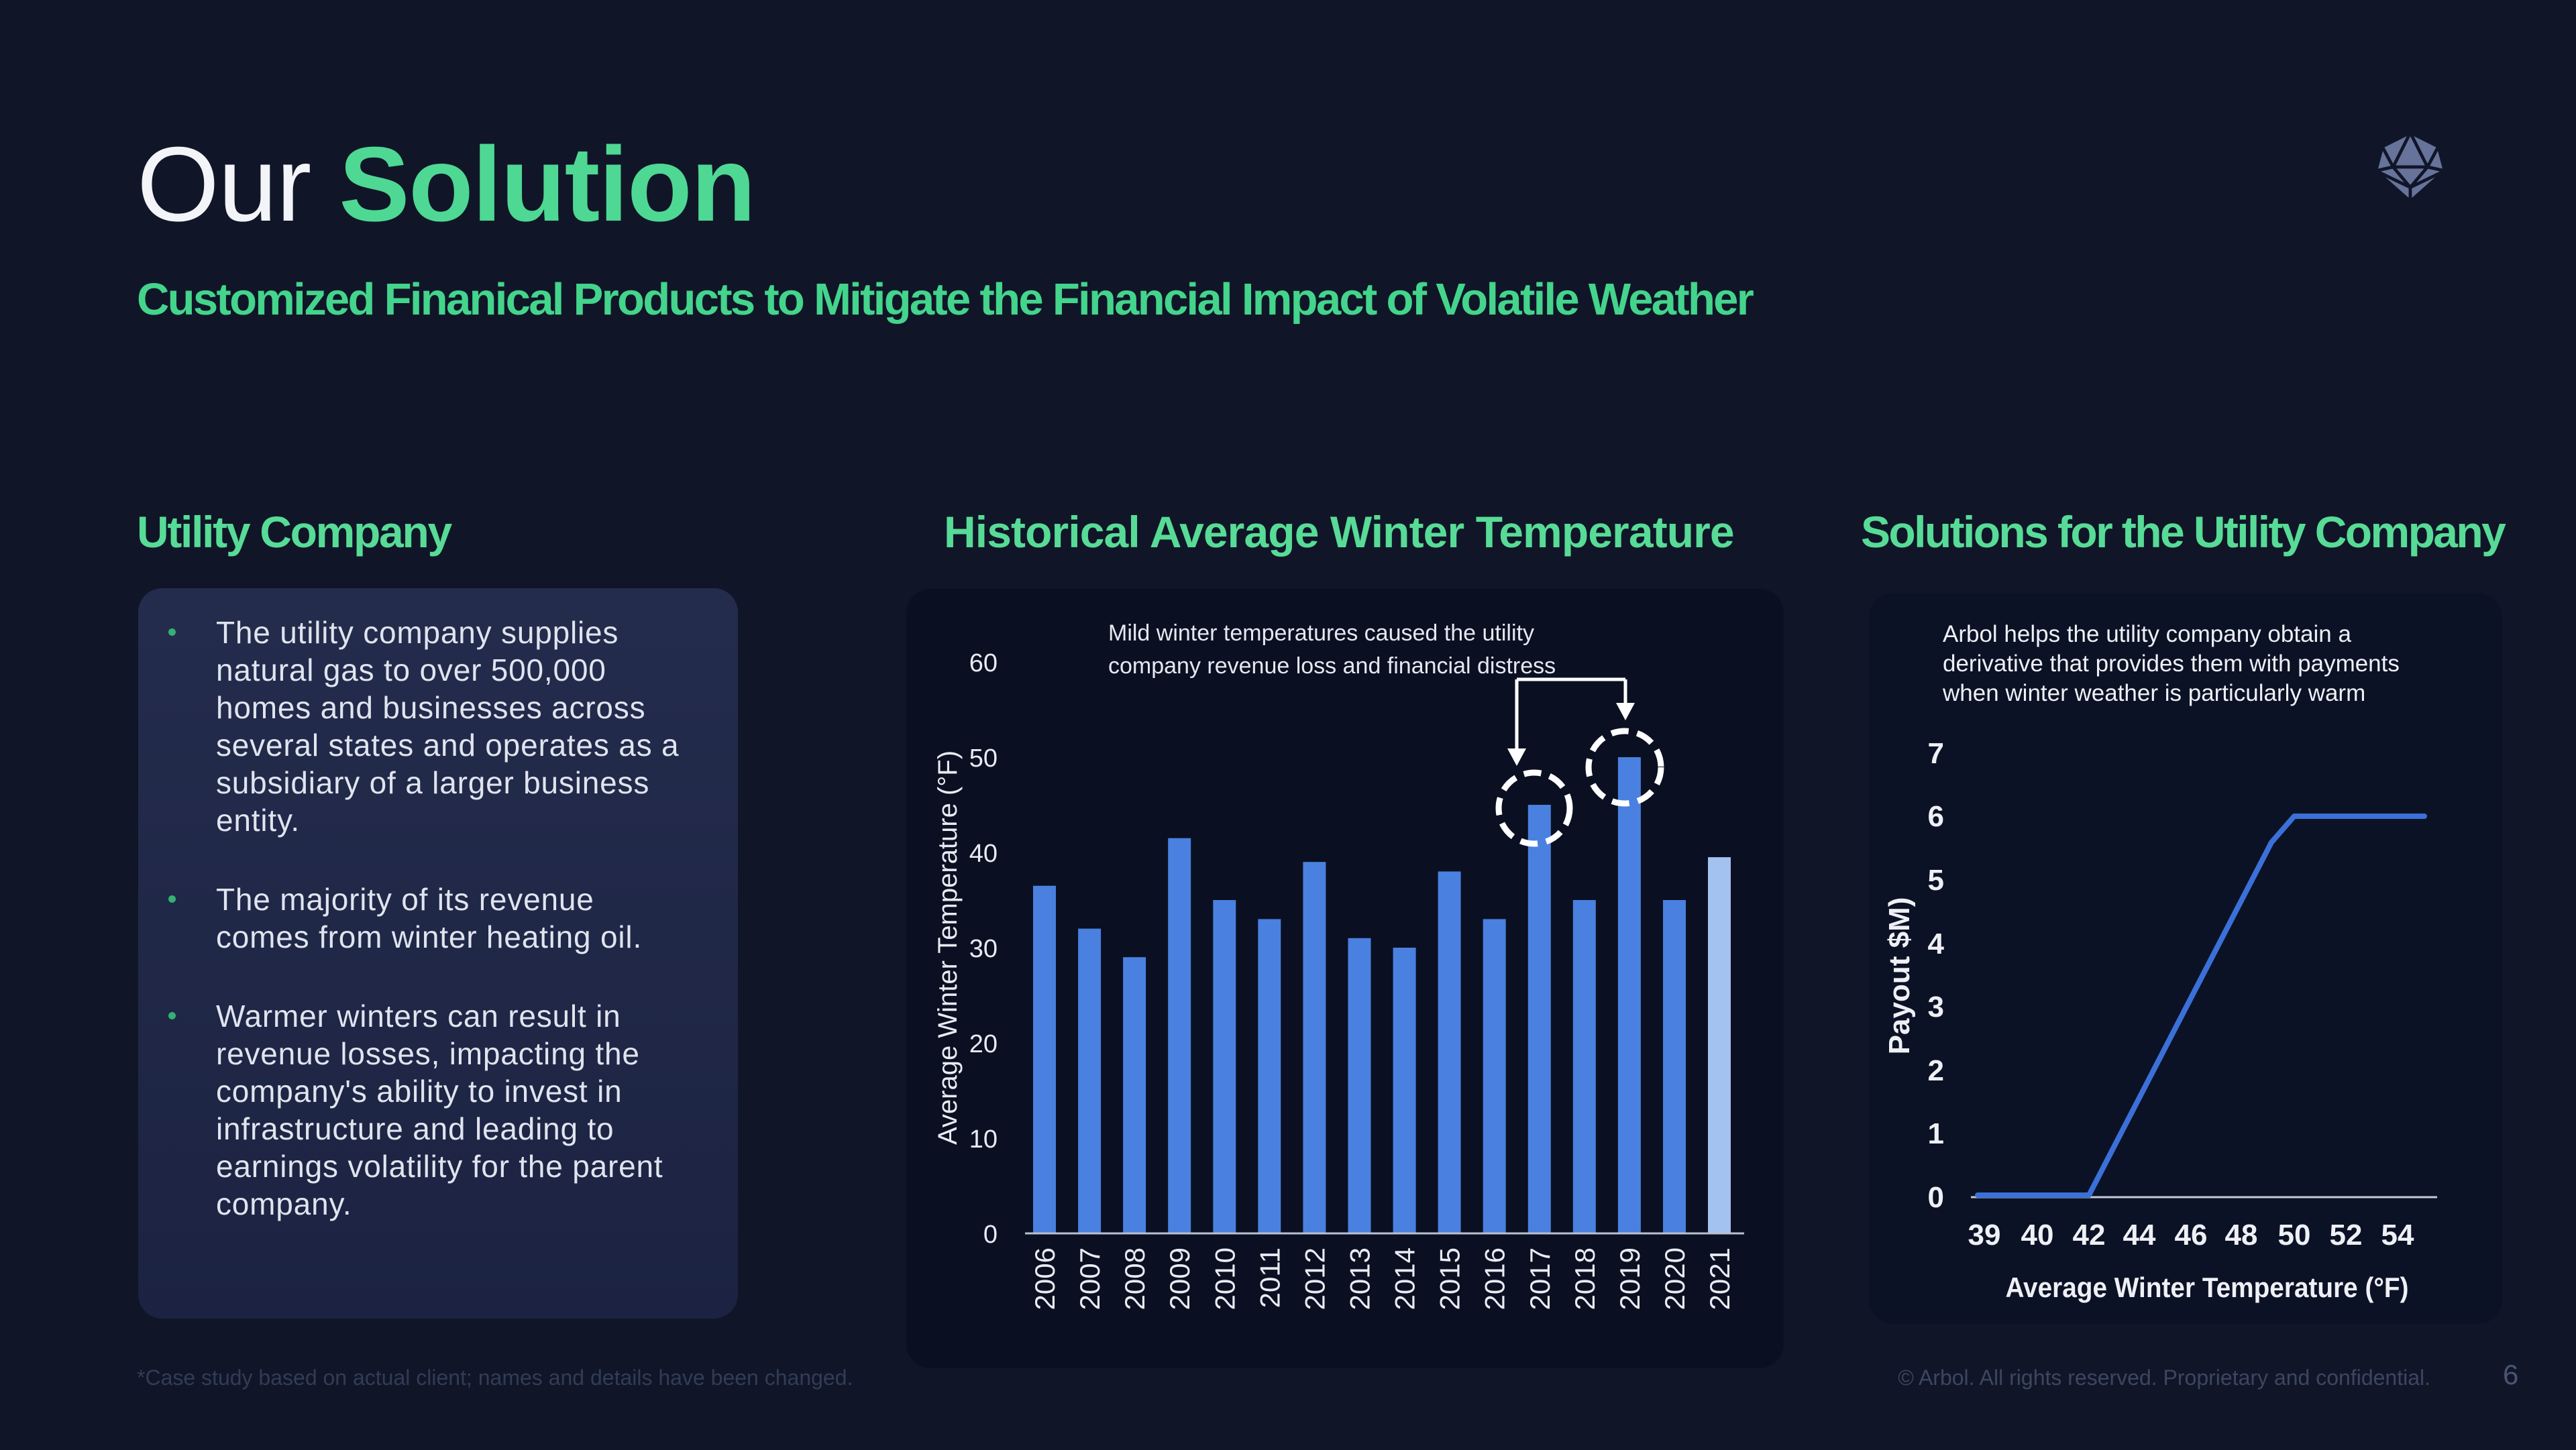 This screenshot has height=1450, width=2576. Describe the element at coordinates (2147, 634) in the screenshot. I see `svg-text:Arbol helps the utility compan: Arbol helps the utility company obtain a` at that location.